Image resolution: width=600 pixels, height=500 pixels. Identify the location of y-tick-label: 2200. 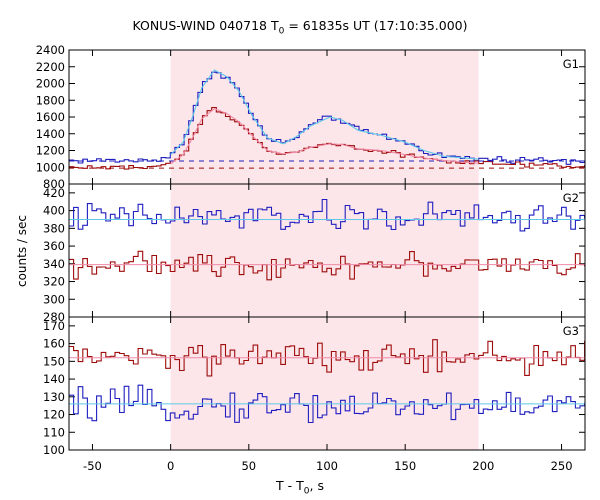
(50, 67).